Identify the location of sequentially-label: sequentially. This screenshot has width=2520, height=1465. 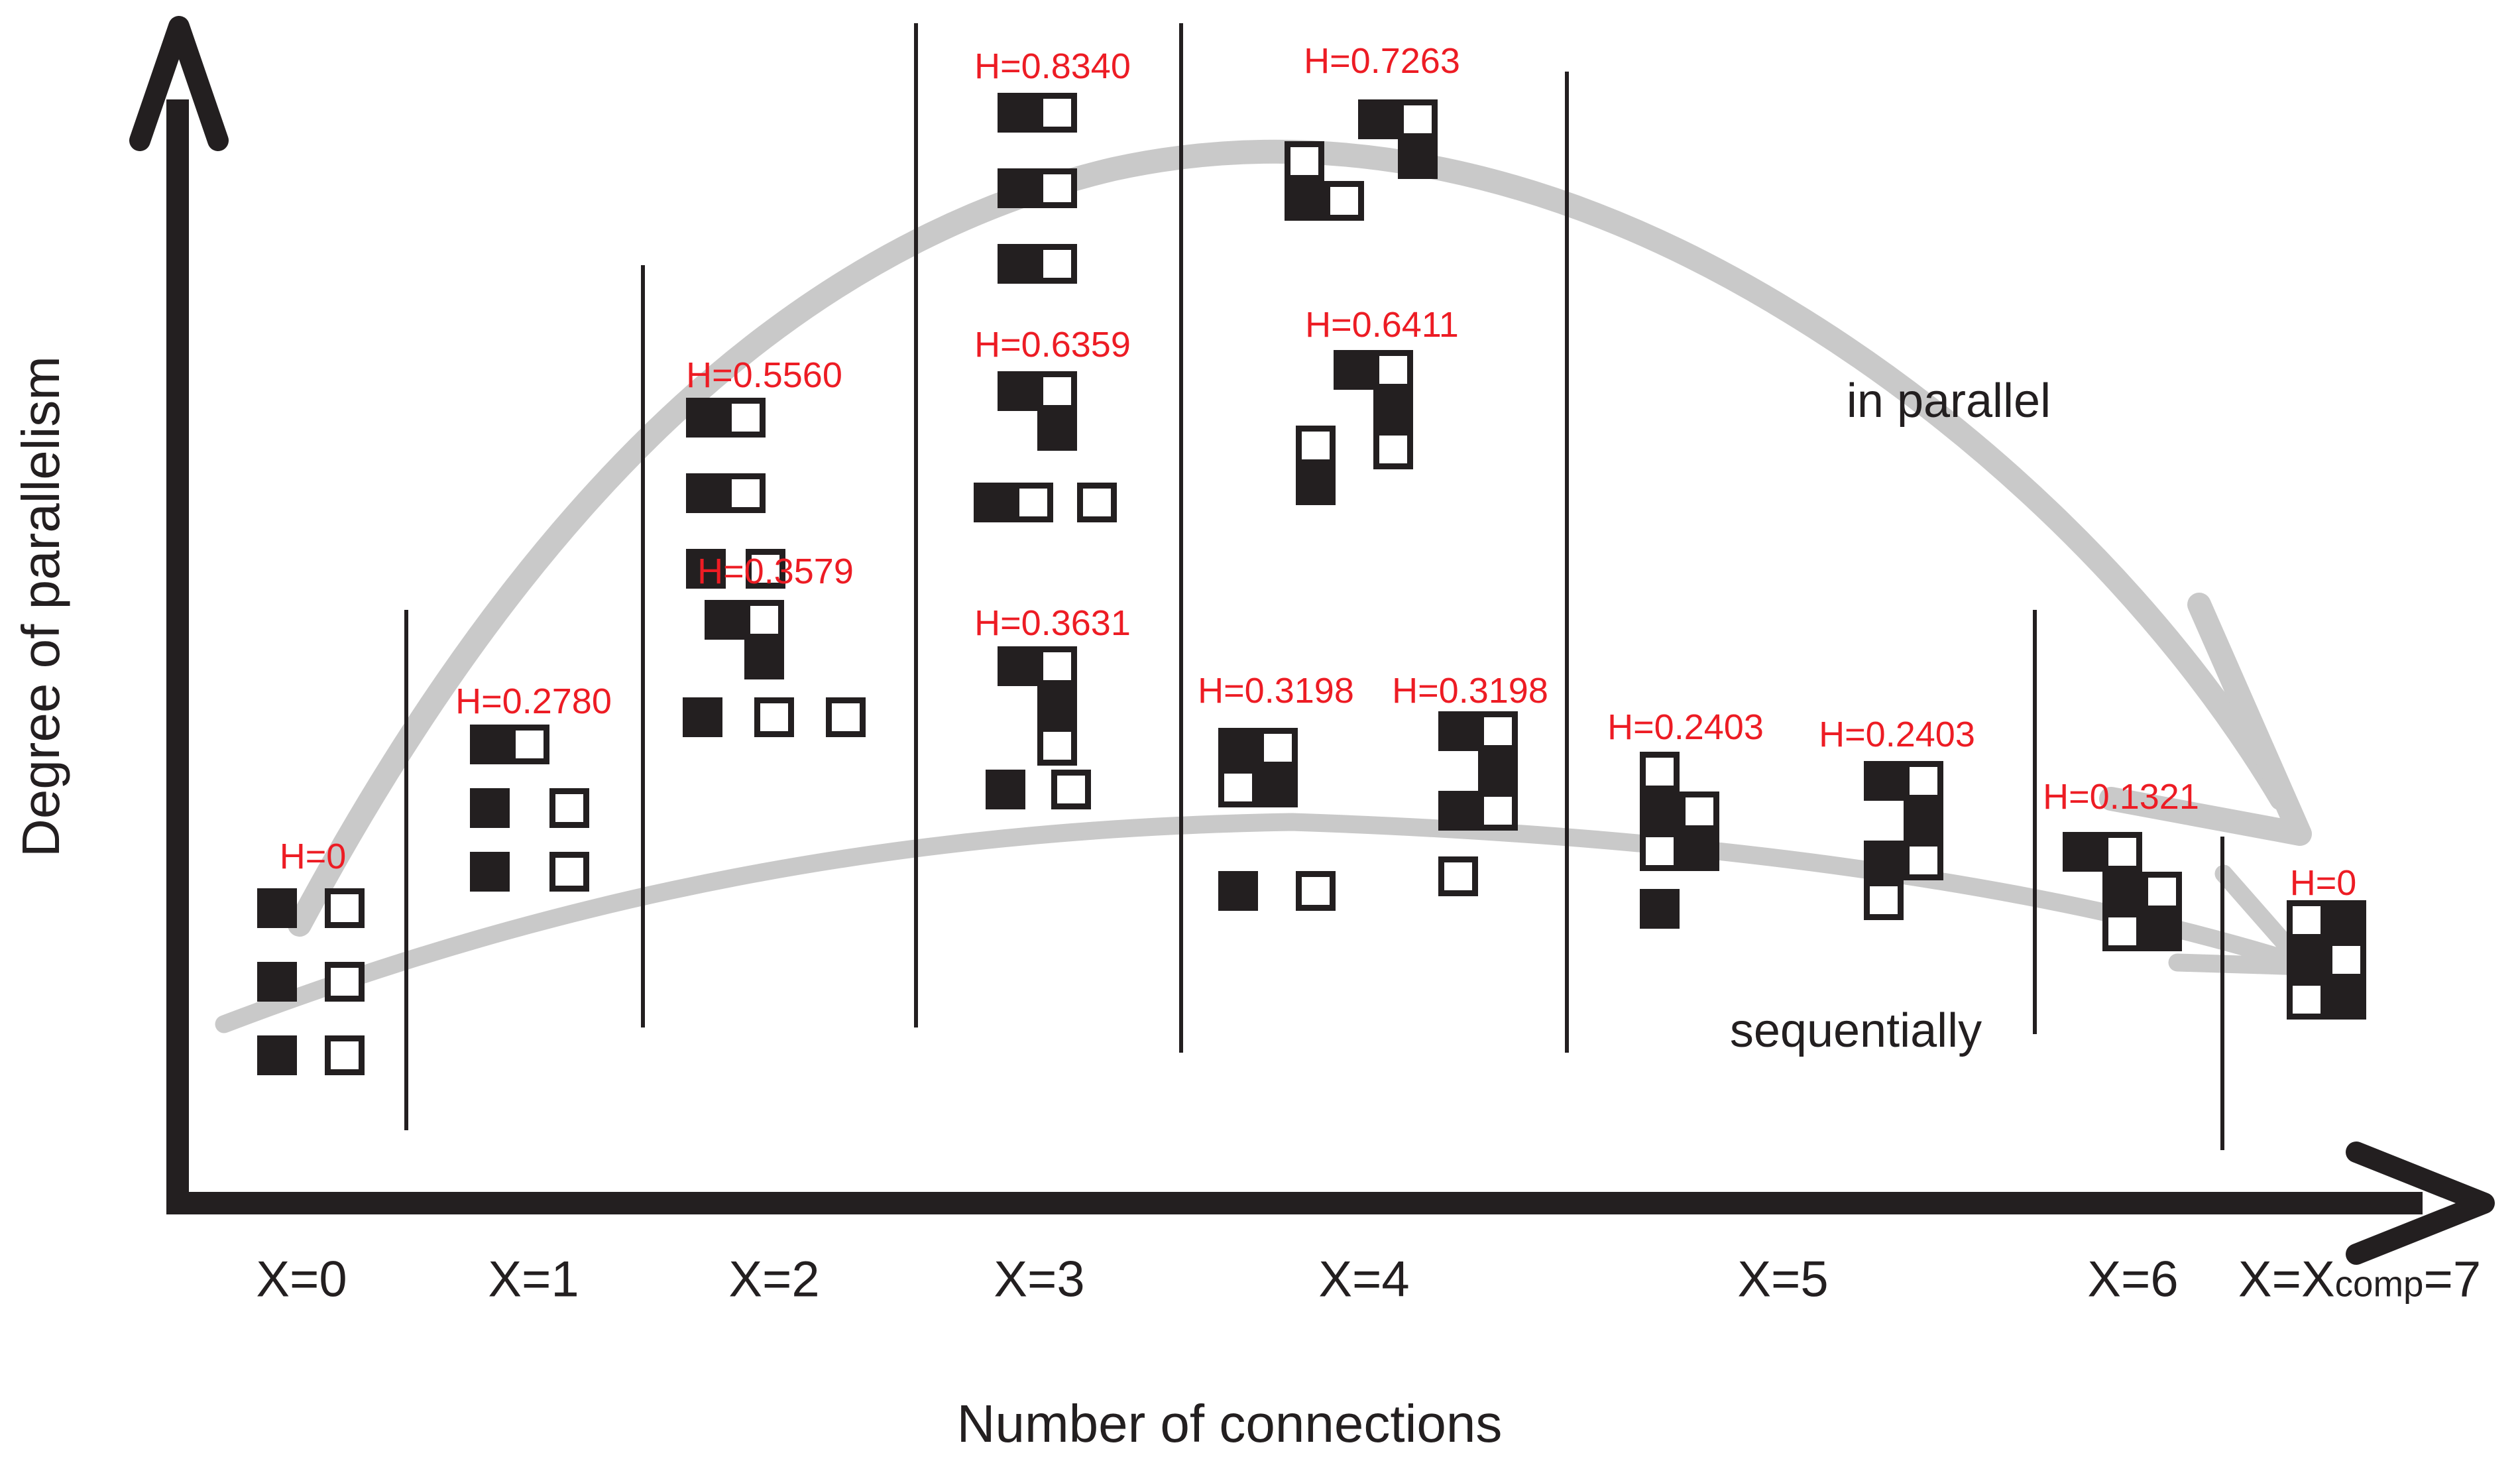
(1855, 1030).